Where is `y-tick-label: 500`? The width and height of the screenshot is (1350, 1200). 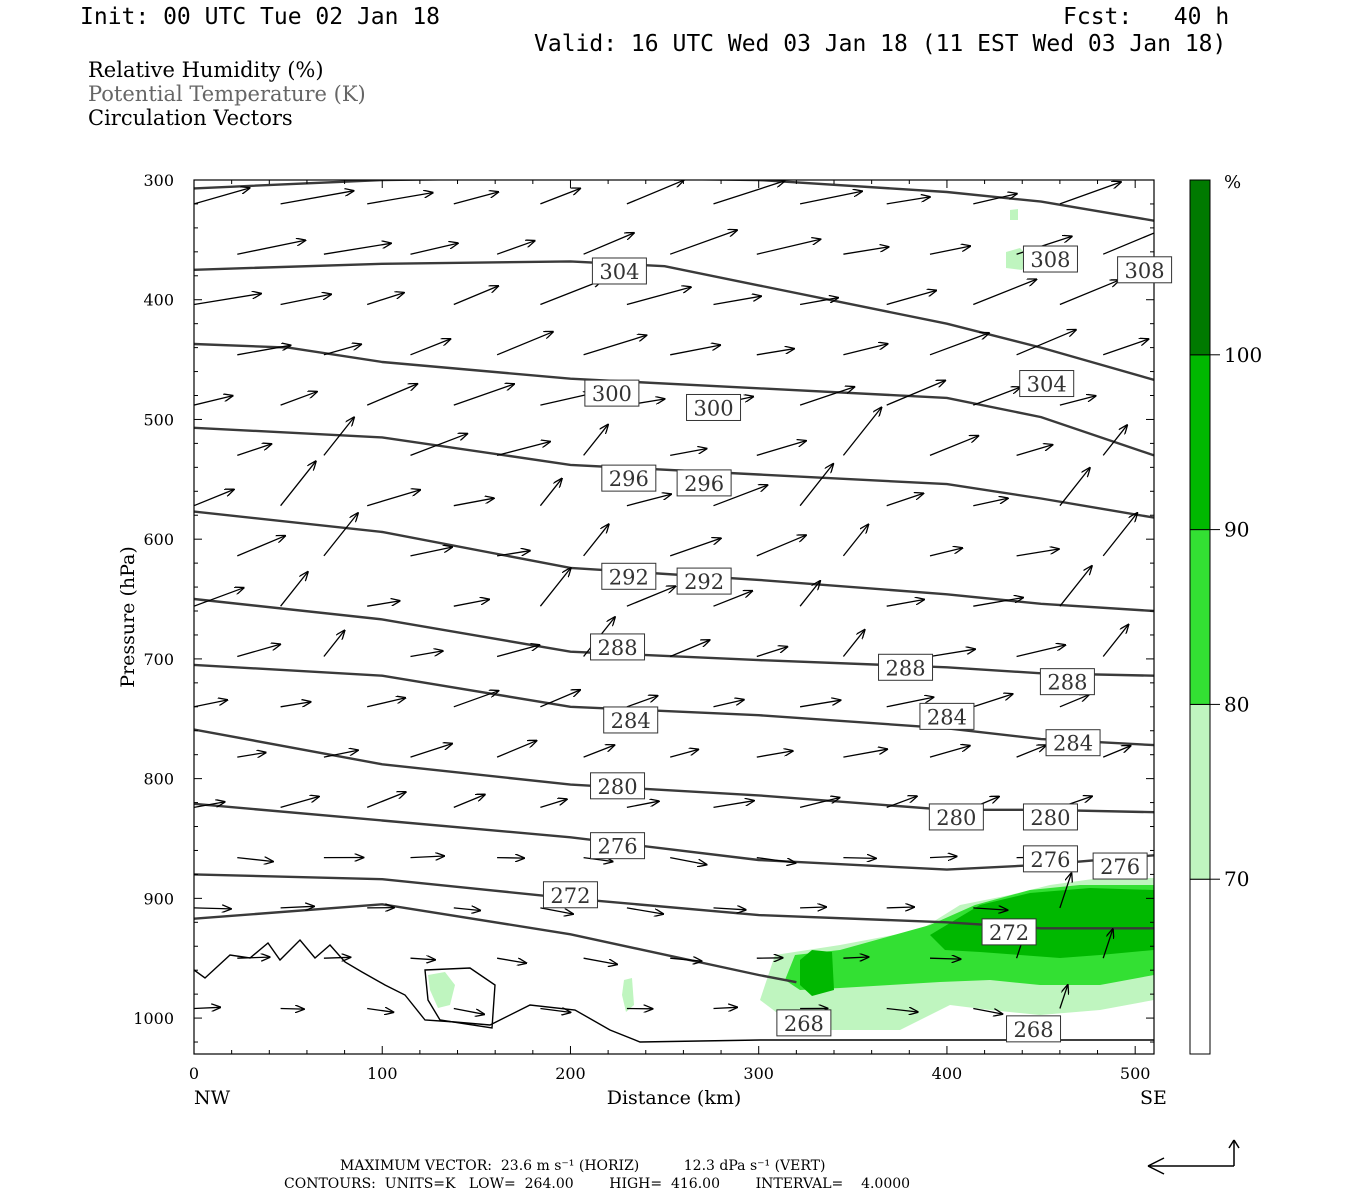 y-tick-label: 500 is located at coordinates (158, 419).